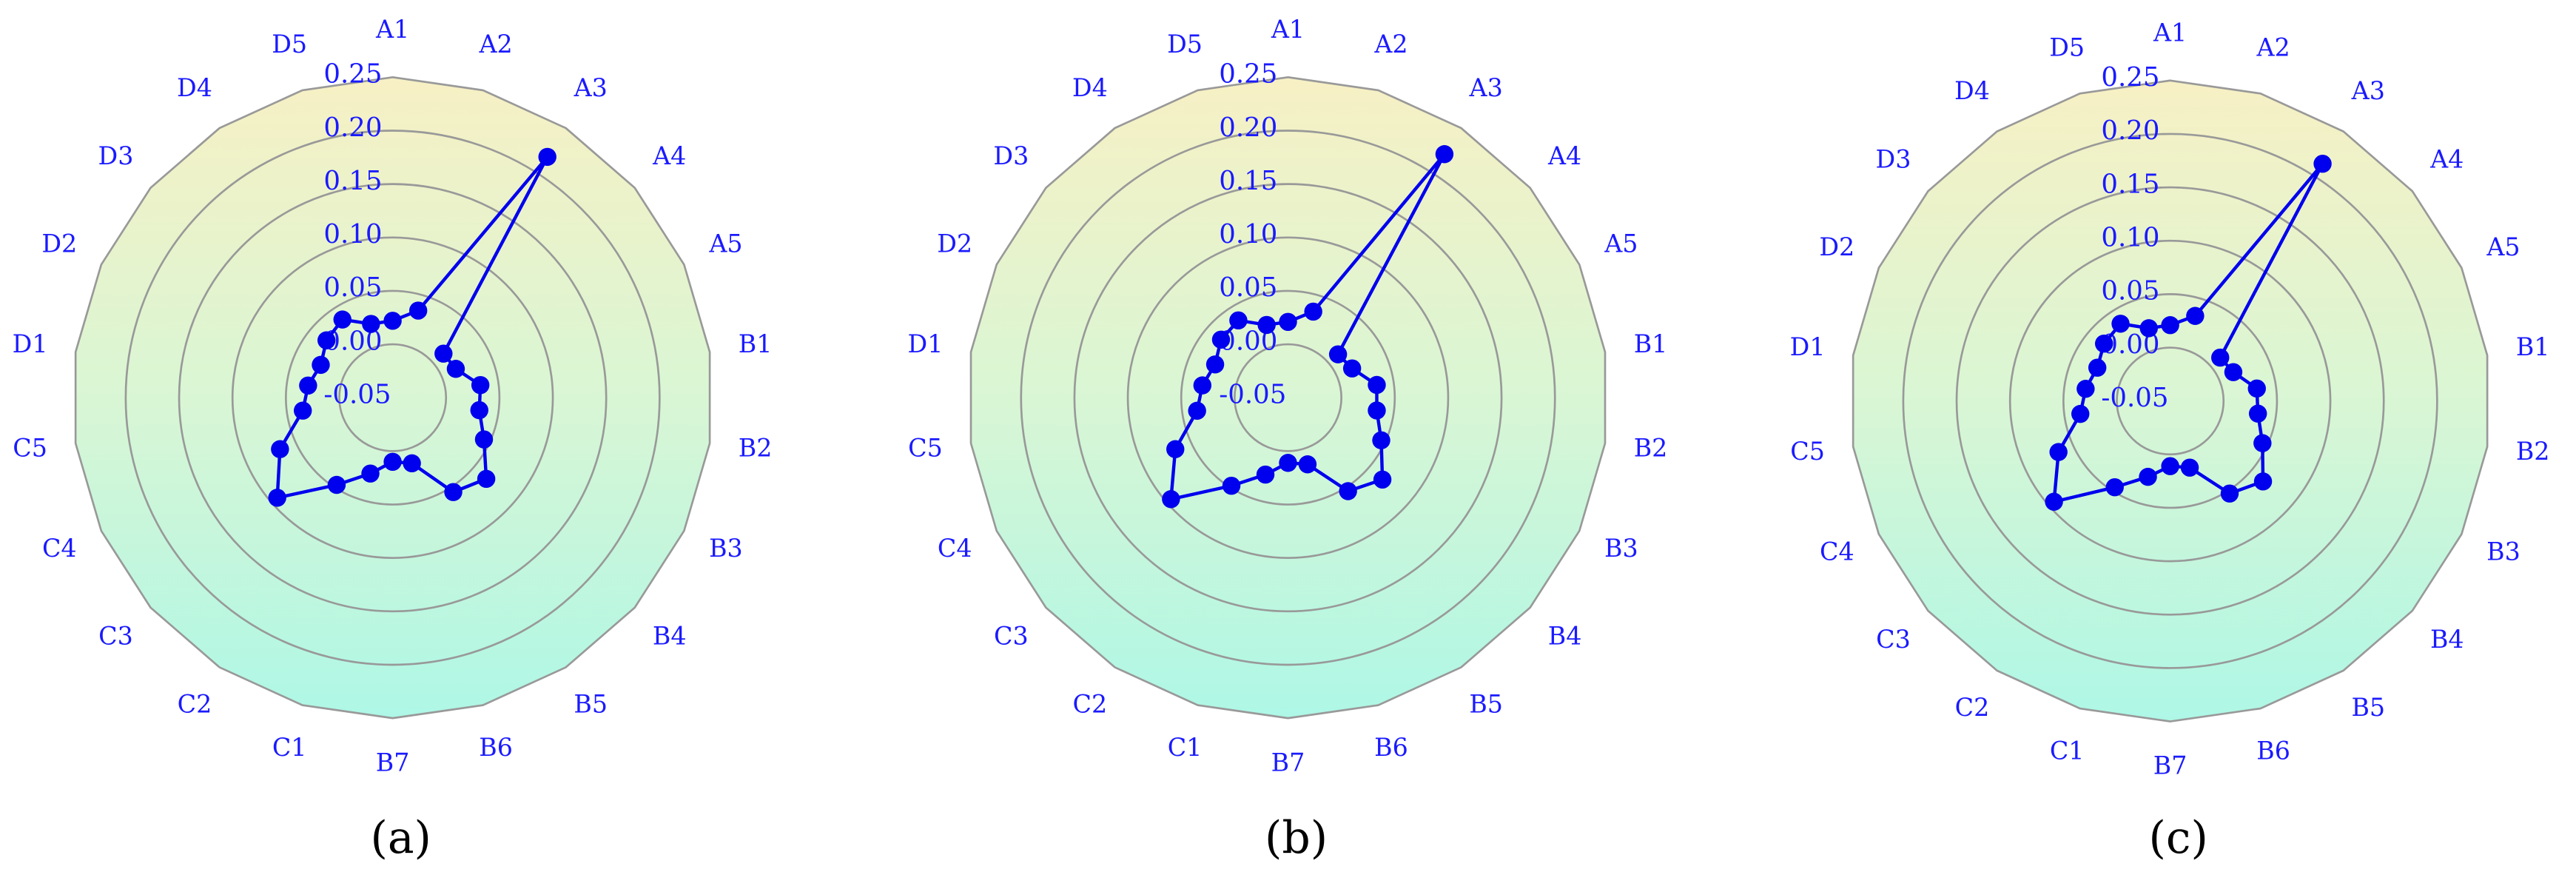 This screenshot has width=2576, height=895. What do you see at coordinates (2130, 130) in the screenshot?
I see `tick-label: 0.20` at bounding box center [2130, 130].